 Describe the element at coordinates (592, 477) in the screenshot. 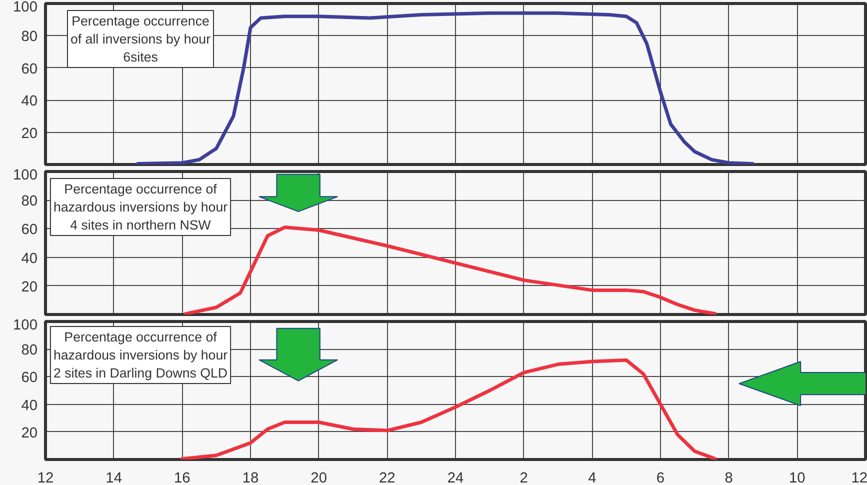

I see `x-tick-label: 4` at that location.